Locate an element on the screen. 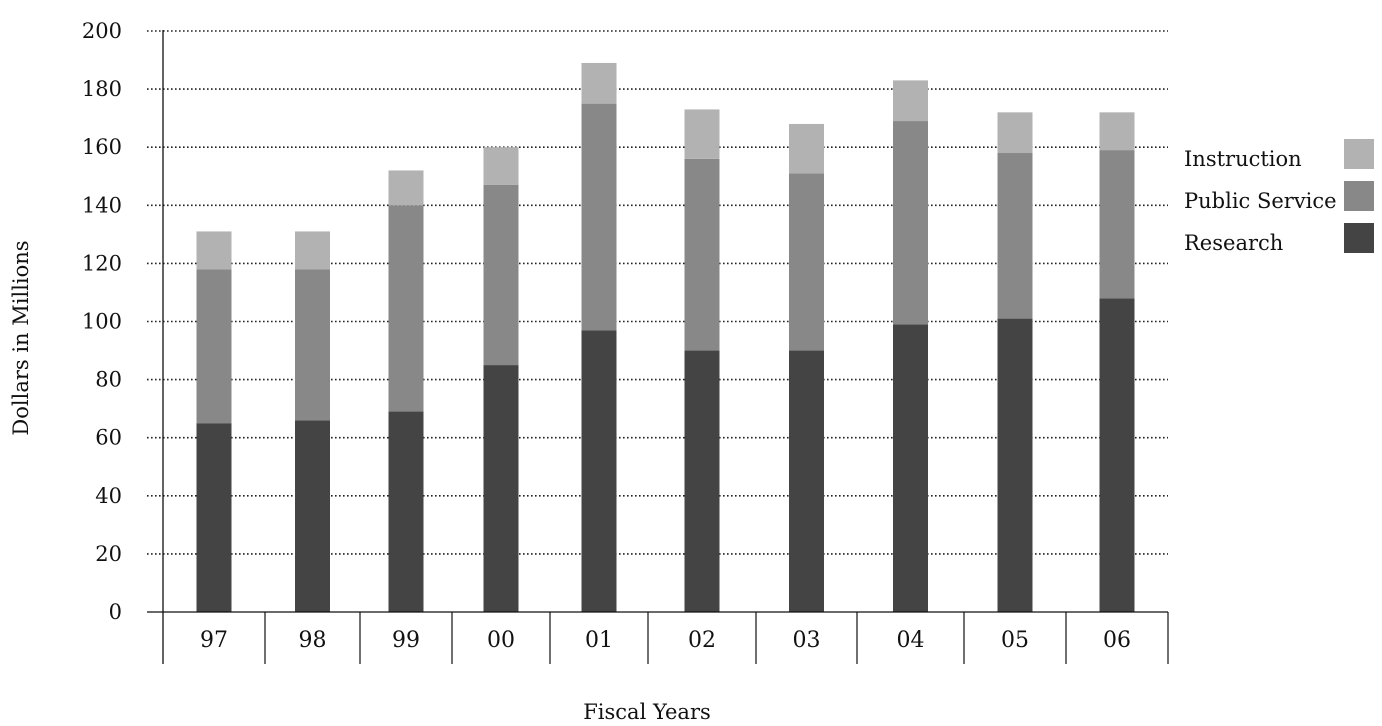 This screenshot has width=1382, height=726. y-tick-label: 160 is located at coordinates (102, 147).